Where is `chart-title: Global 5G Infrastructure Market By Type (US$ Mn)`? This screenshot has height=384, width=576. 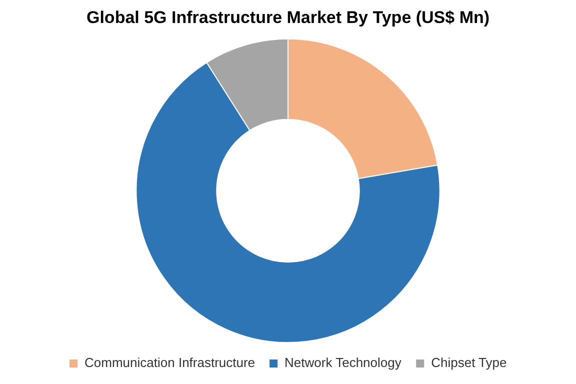
chart-title: Global 5G Infrastructure Market By Type (US$ Mn) is located at coordinates (288, 17).